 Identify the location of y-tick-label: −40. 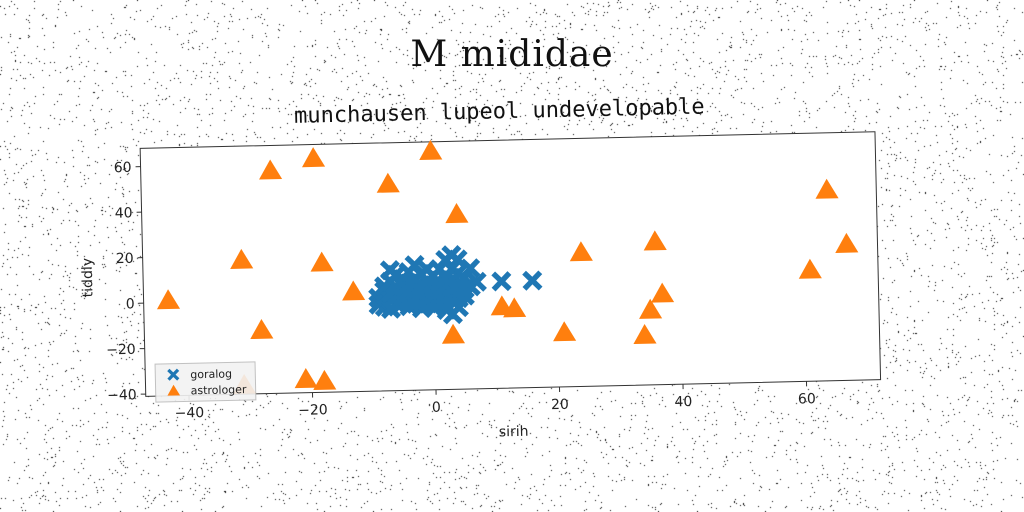
(122, 395).